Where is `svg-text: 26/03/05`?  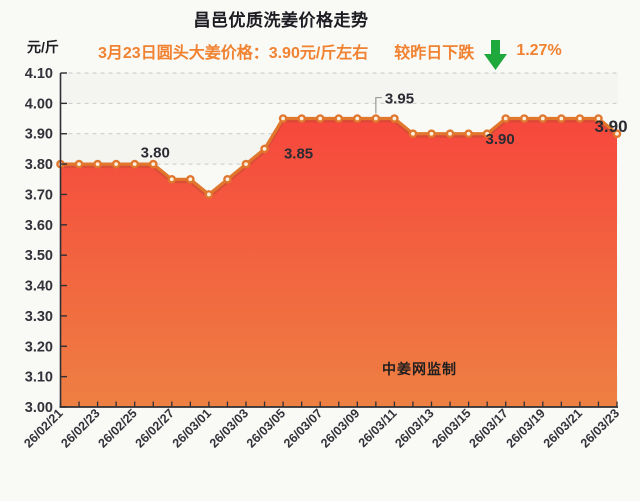 svg-text: 26/03/05 is located at coordinates (266, 428).